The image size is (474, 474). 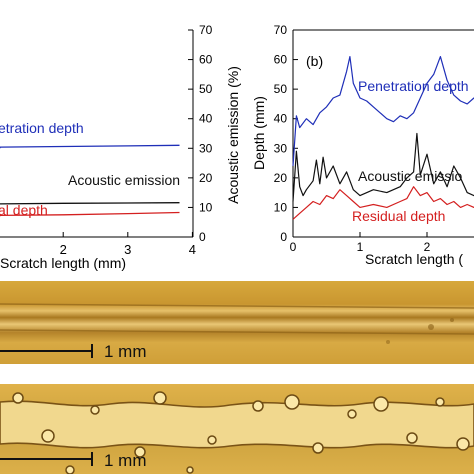 I want to click on chart-a-x-tick-label: 3, so click(x=127, y=249).